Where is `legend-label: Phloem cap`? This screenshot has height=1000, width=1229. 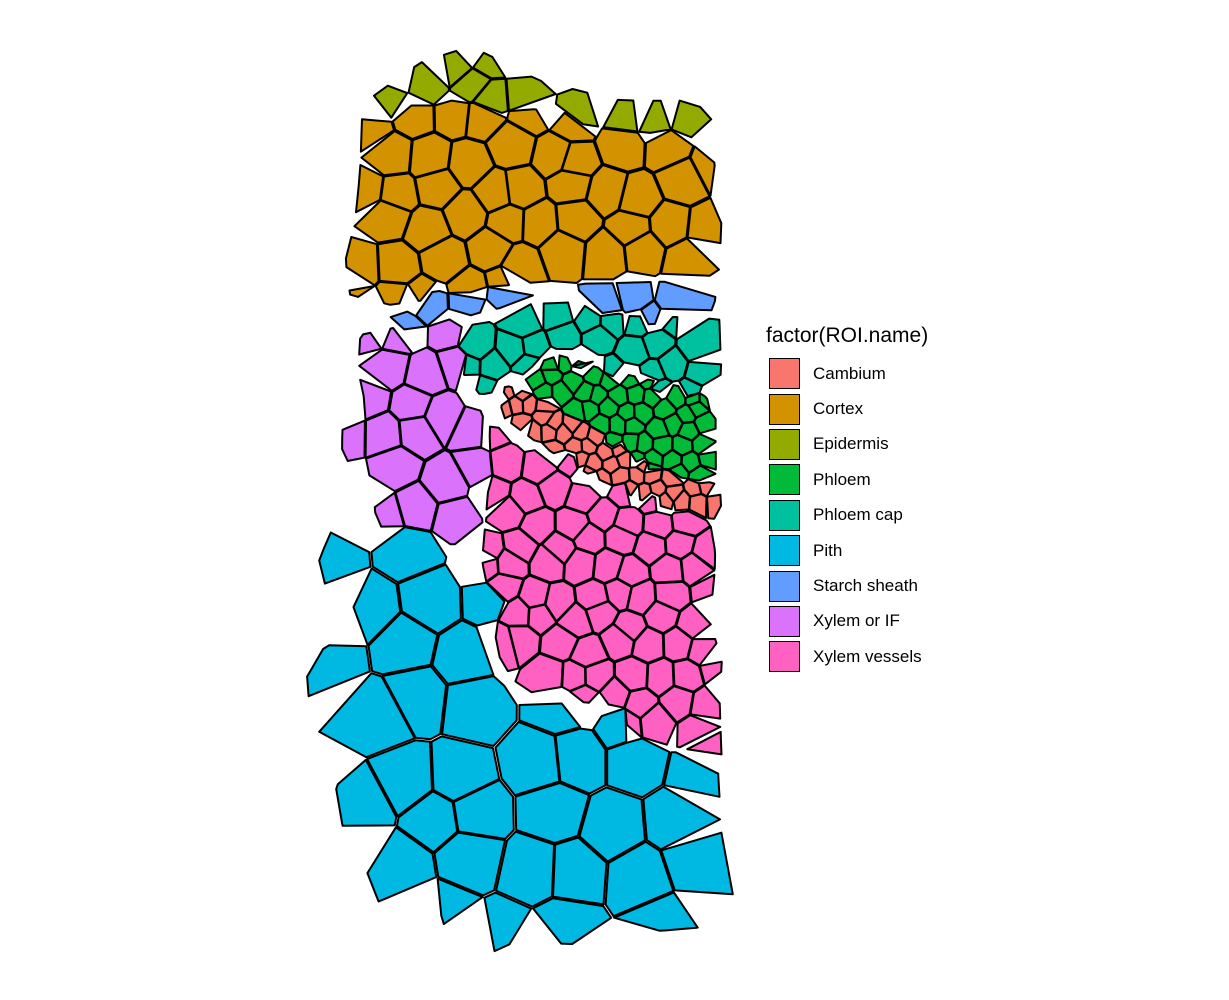
legend-label: Phloem cap is located at coordinates (858, 515).